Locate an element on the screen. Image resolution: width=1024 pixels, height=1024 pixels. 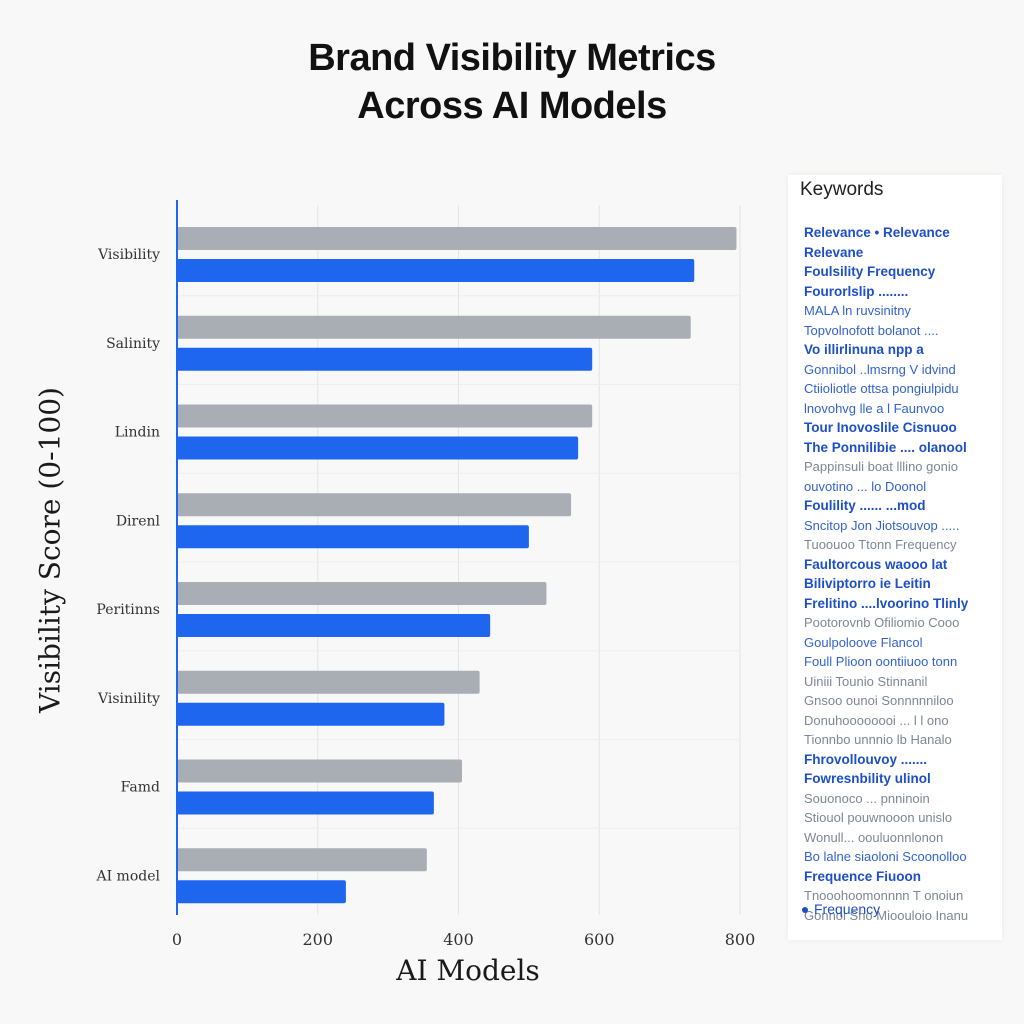
legend-entry: The Ponnilibie .... olanool is located at coordinates (885, 447).